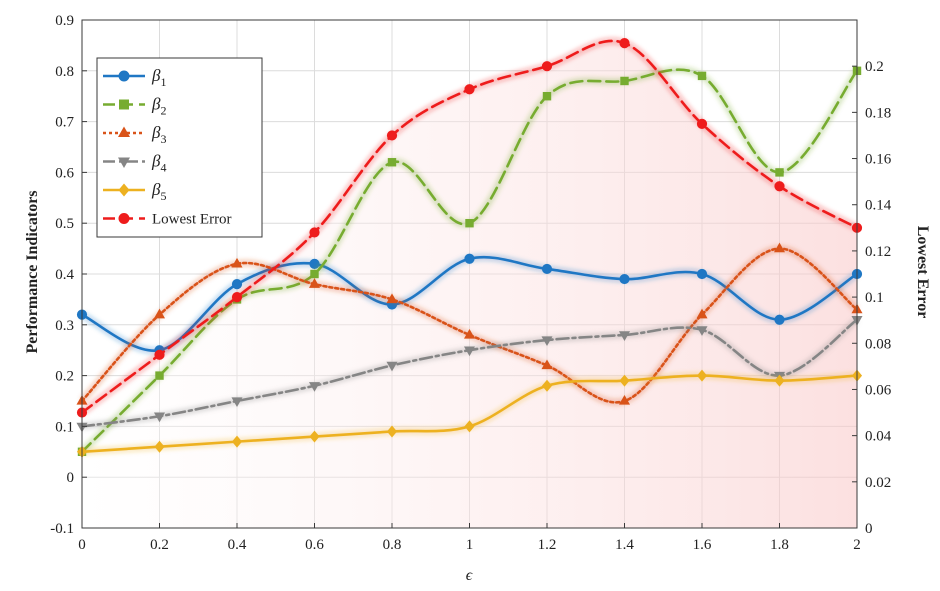  What do you see at coordinates (71, 478) in the screenshot?
I see `y-left-tick-label: 0` at bounding box center [71, 478].